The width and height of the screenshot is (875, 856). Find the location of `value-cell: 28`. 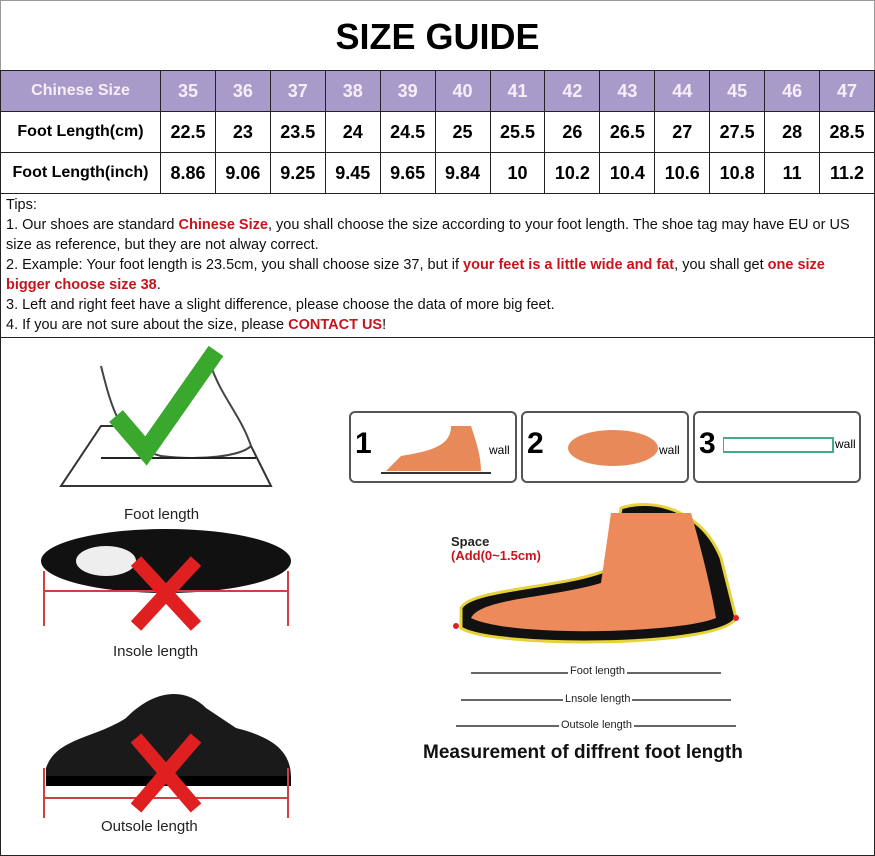

value-cell: 28 is located at coordinates (792, 132).